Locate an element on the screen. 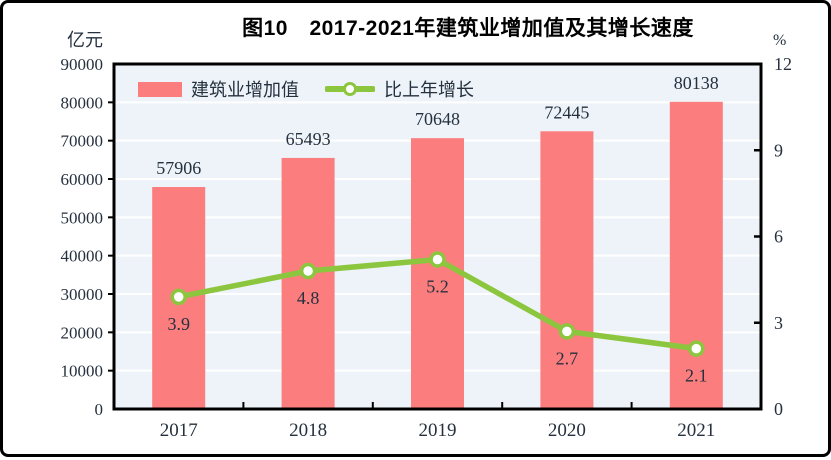 The height and width of the screenshot is (460, 831). left-axis-tick-label: 90000 is located at coordinates (82, 64).